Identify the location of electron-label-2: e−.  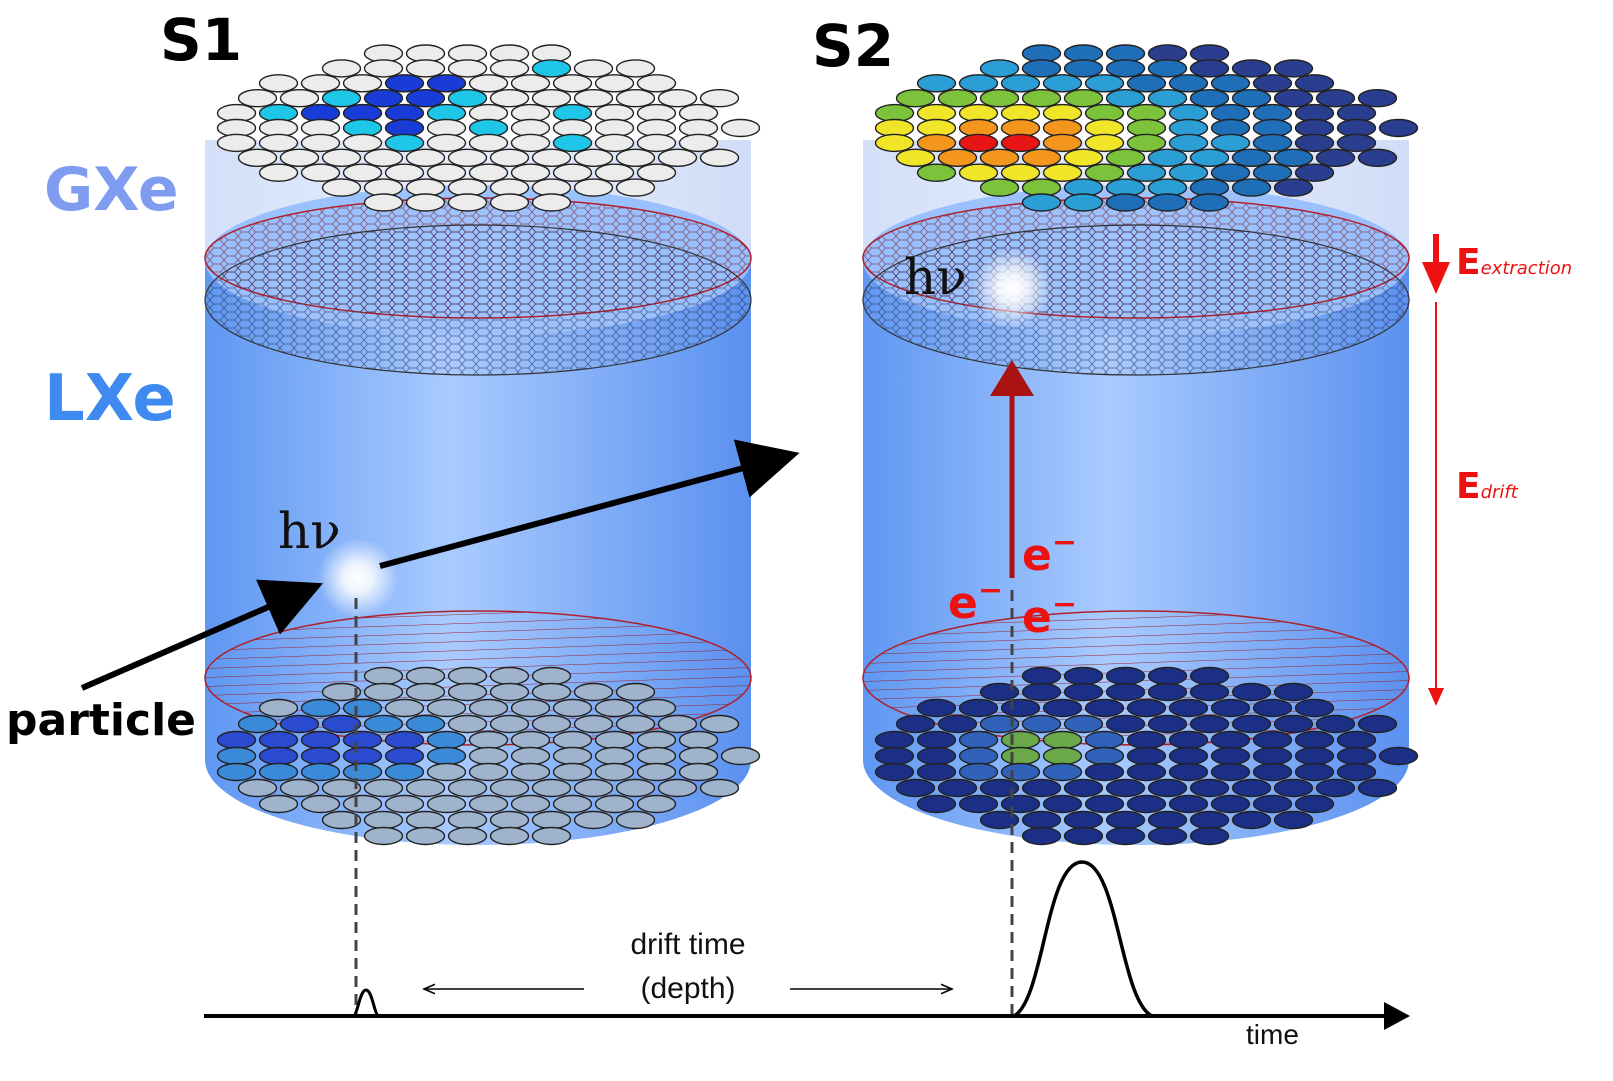
(975, 601).